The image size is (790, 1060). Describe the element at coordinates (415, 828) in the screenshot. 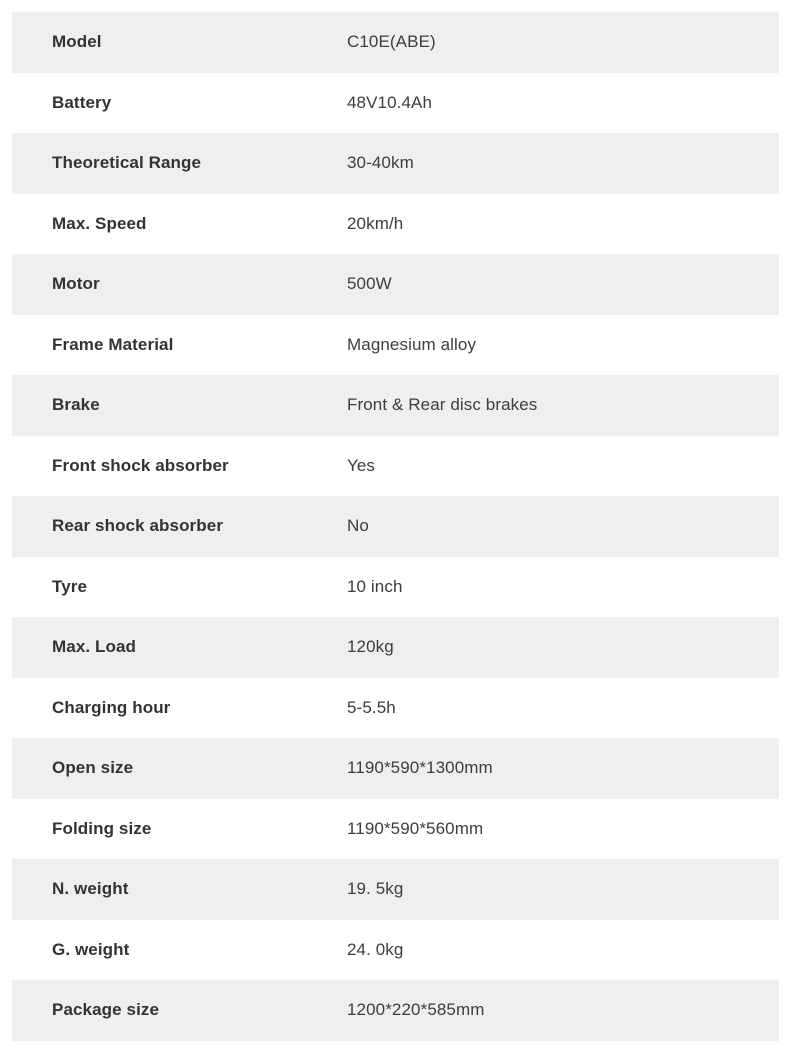

I see `spec-value: 1190*590*560mm` at that location.